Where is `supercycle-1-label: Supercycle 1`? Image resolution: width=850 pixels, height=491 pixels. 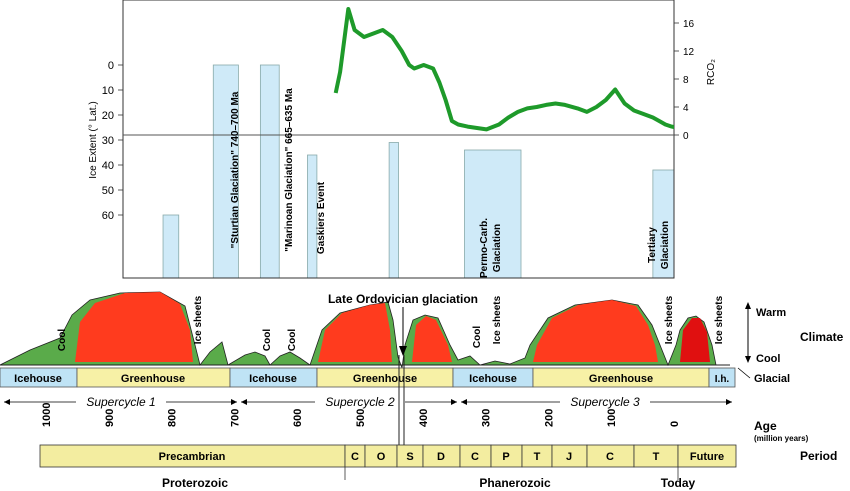 supercycle-1-label: Supercycle 1 is located at coordinates (120, 402).